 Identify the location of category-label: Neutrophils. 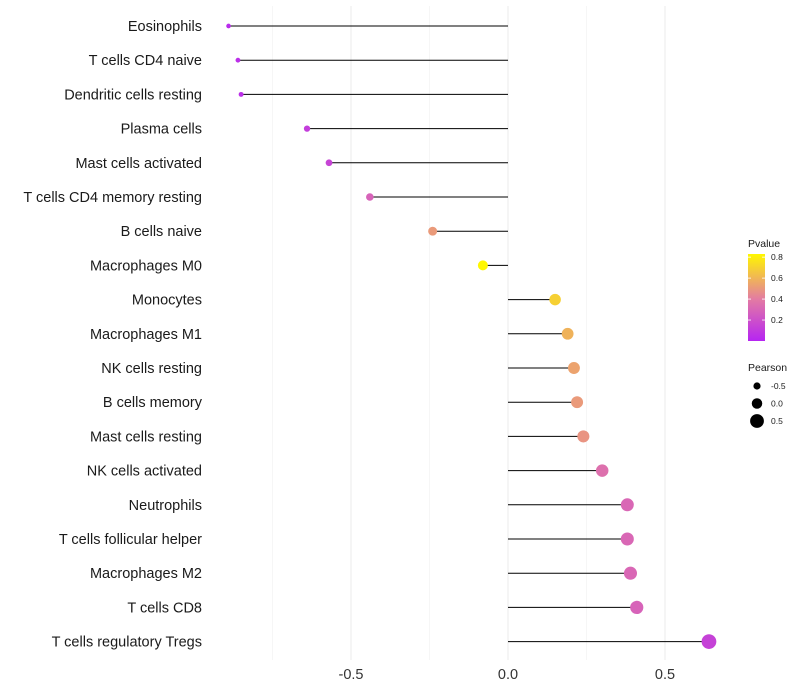
(165, 506).